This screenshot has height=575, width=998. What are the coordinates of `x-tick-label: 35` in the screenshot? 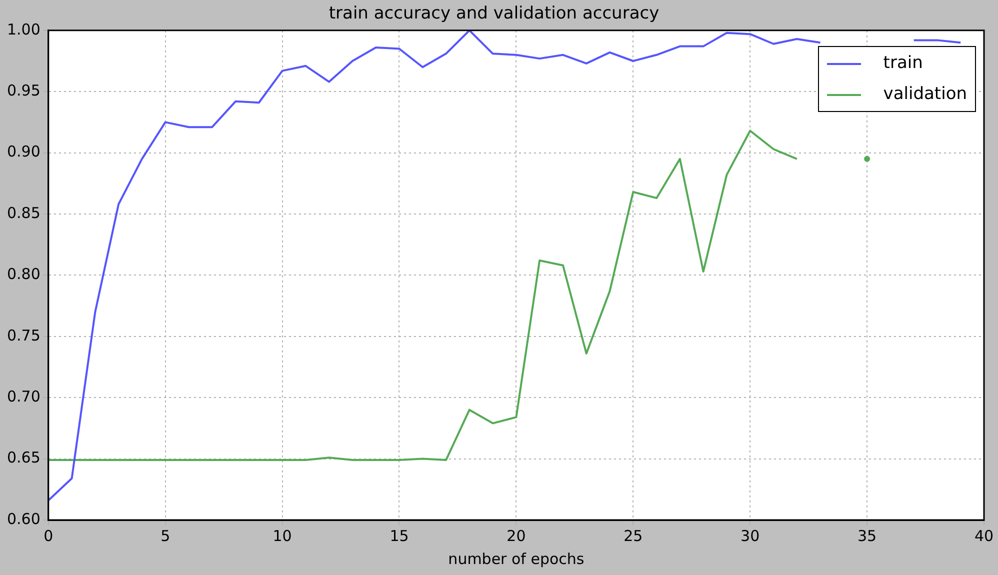 It's located at (867, 535).